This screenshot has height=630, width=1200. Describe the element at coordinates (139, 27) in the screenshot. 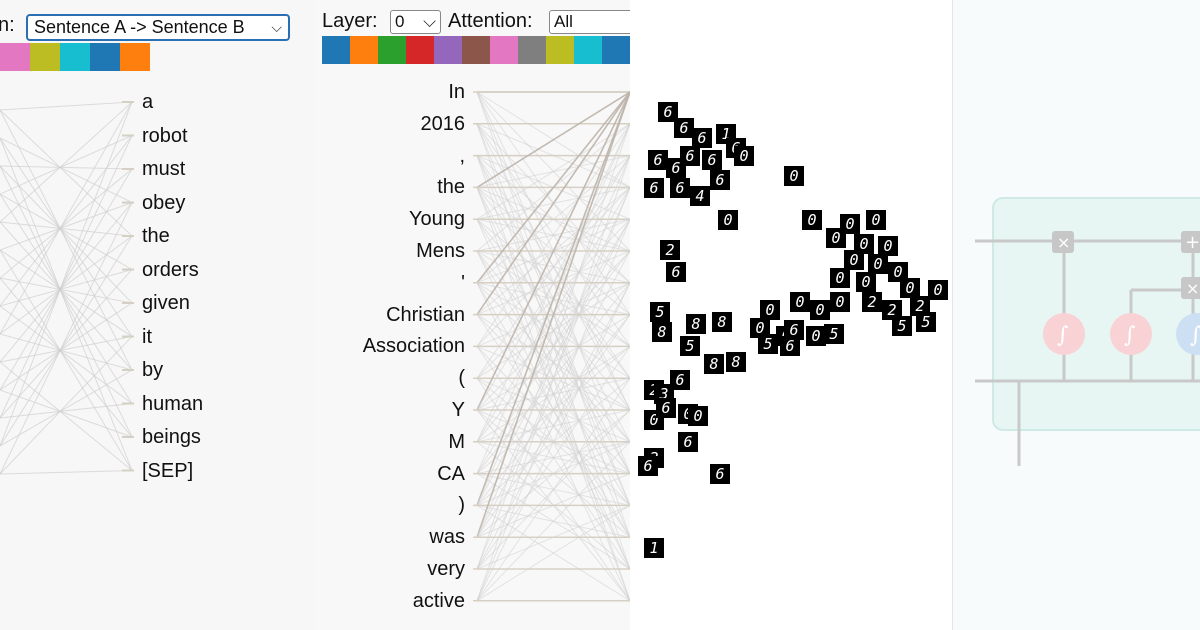

I see `direction-select-value: Sentence A -> Sentence B` at that location.